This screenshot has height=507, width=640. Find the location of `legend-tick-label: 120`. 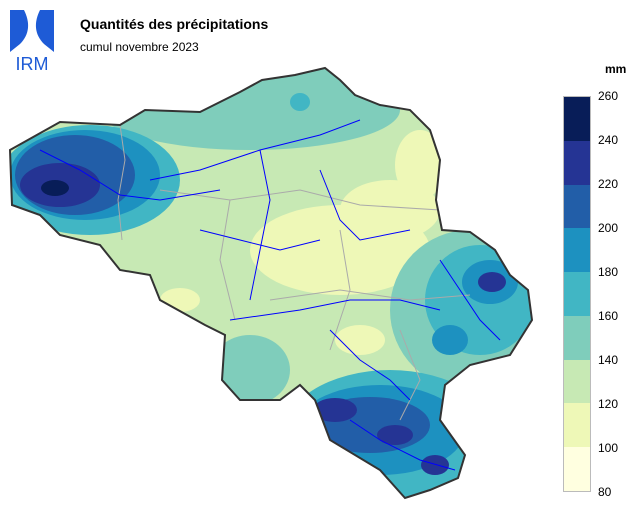

legend-tick-label: 120 is located at coordinates (608, 404).